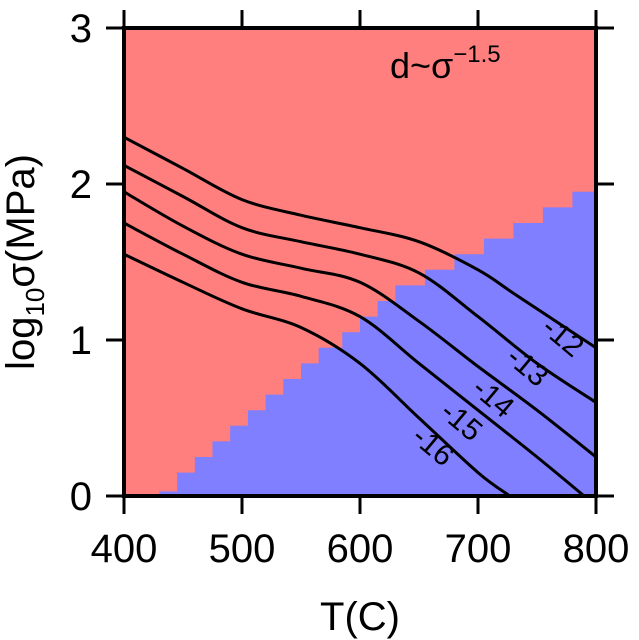  I want to click on x-tick-label: 700, so click(478, 549).